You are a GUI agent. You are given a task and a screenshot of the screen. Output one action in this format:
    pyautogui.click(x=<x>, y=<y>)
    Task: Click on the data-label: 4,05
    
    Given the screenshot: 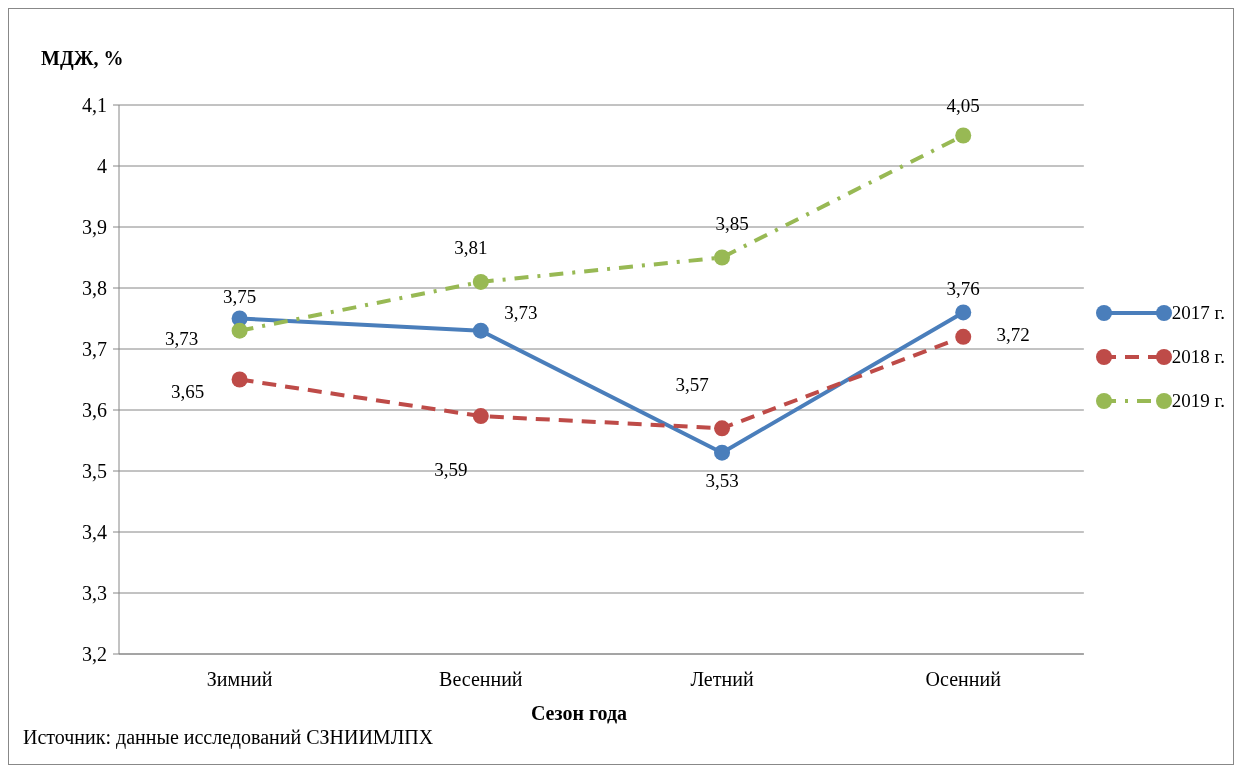 What is the action you would take?
    pyautogui.click(x=963, y=105)
    